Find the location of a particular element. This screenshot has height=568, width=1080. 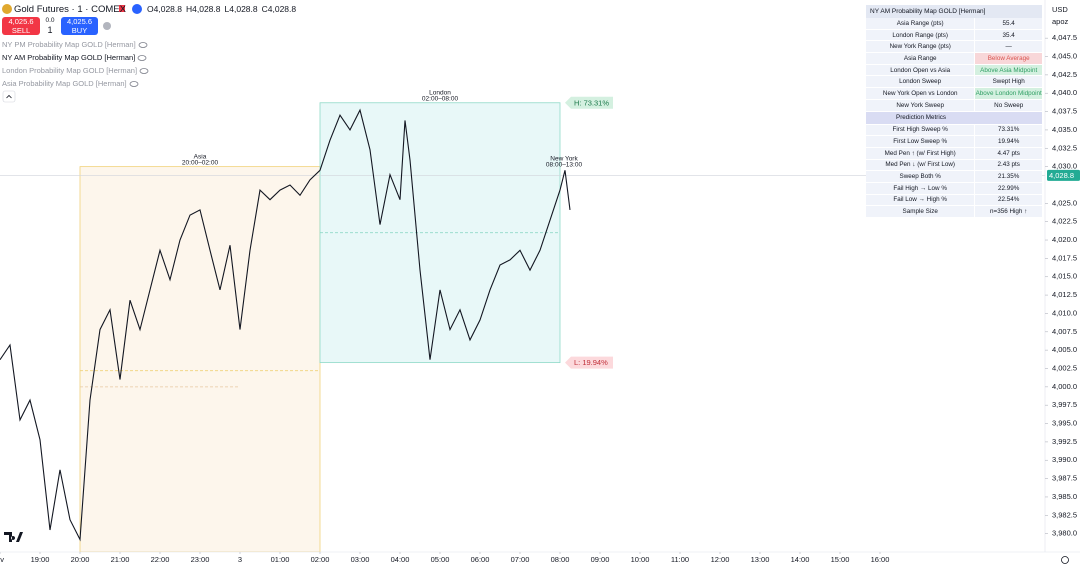

x-tick-label: 01:00 is located at coordinates (280, 559).